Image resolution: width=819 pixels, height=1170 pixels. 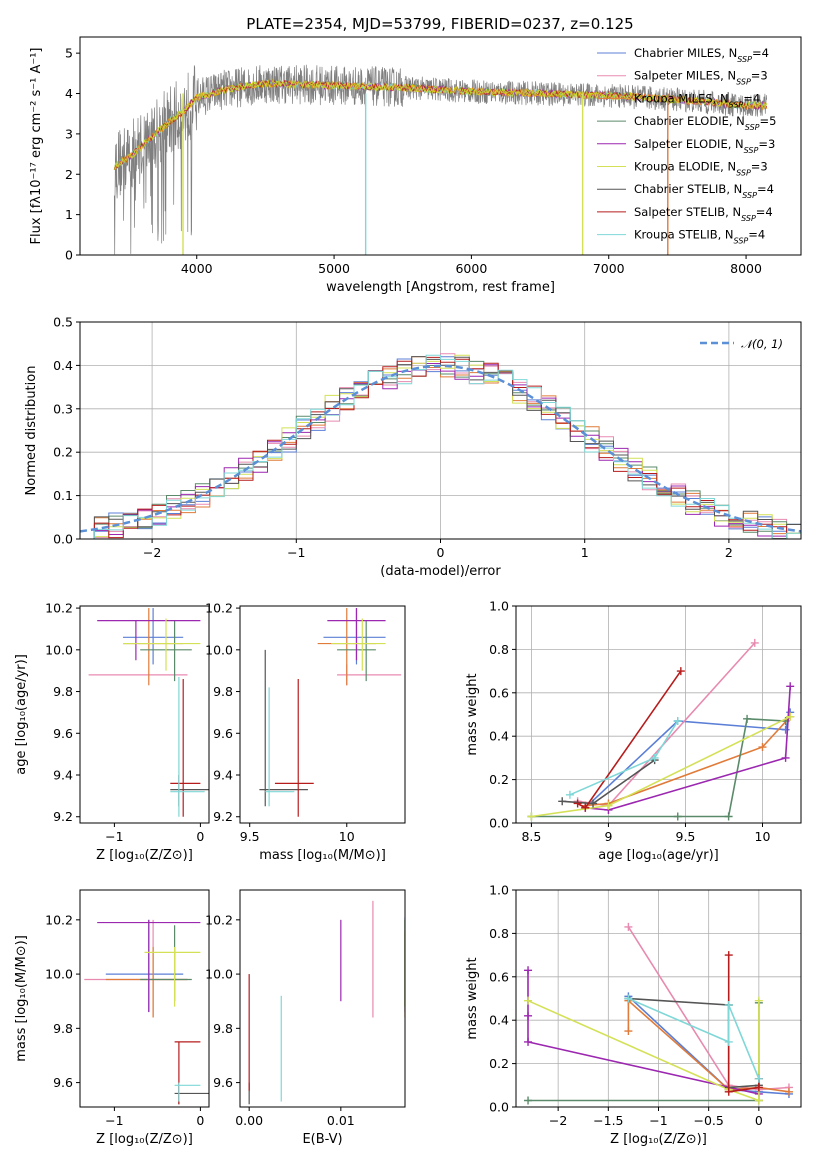 What do you see at coordinates (197, 268) in the screenshot?
I see `x-tick-label: 4000` at bounding box center [197, 268].